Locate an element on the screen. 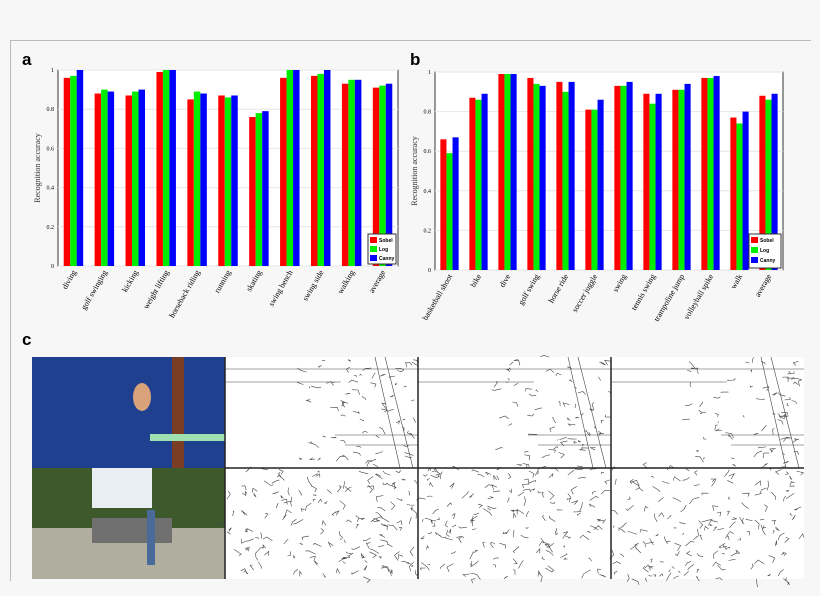 The image size is (820, 596). image-diving-Canny is located at coordinates (707, 412).